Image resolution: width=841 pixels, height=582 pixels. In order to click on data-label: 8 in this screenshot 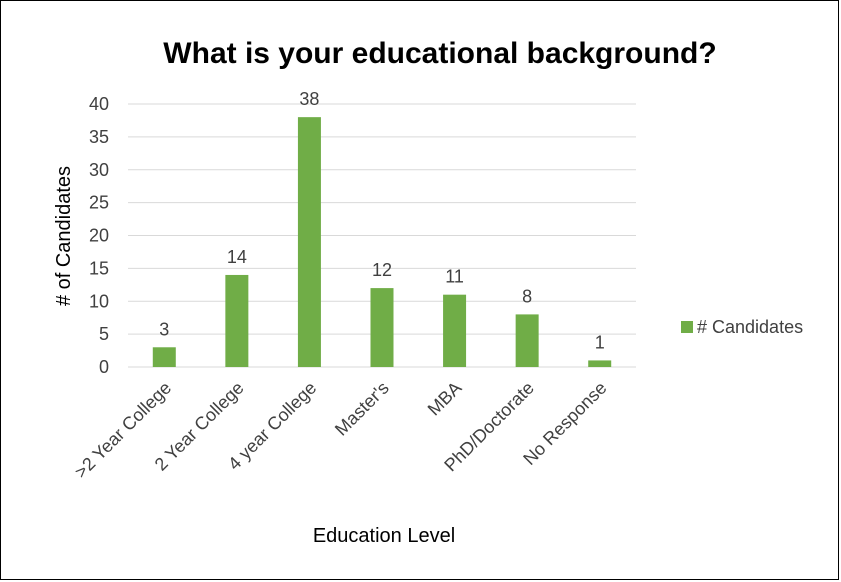, I will do `click(527, 296)`.